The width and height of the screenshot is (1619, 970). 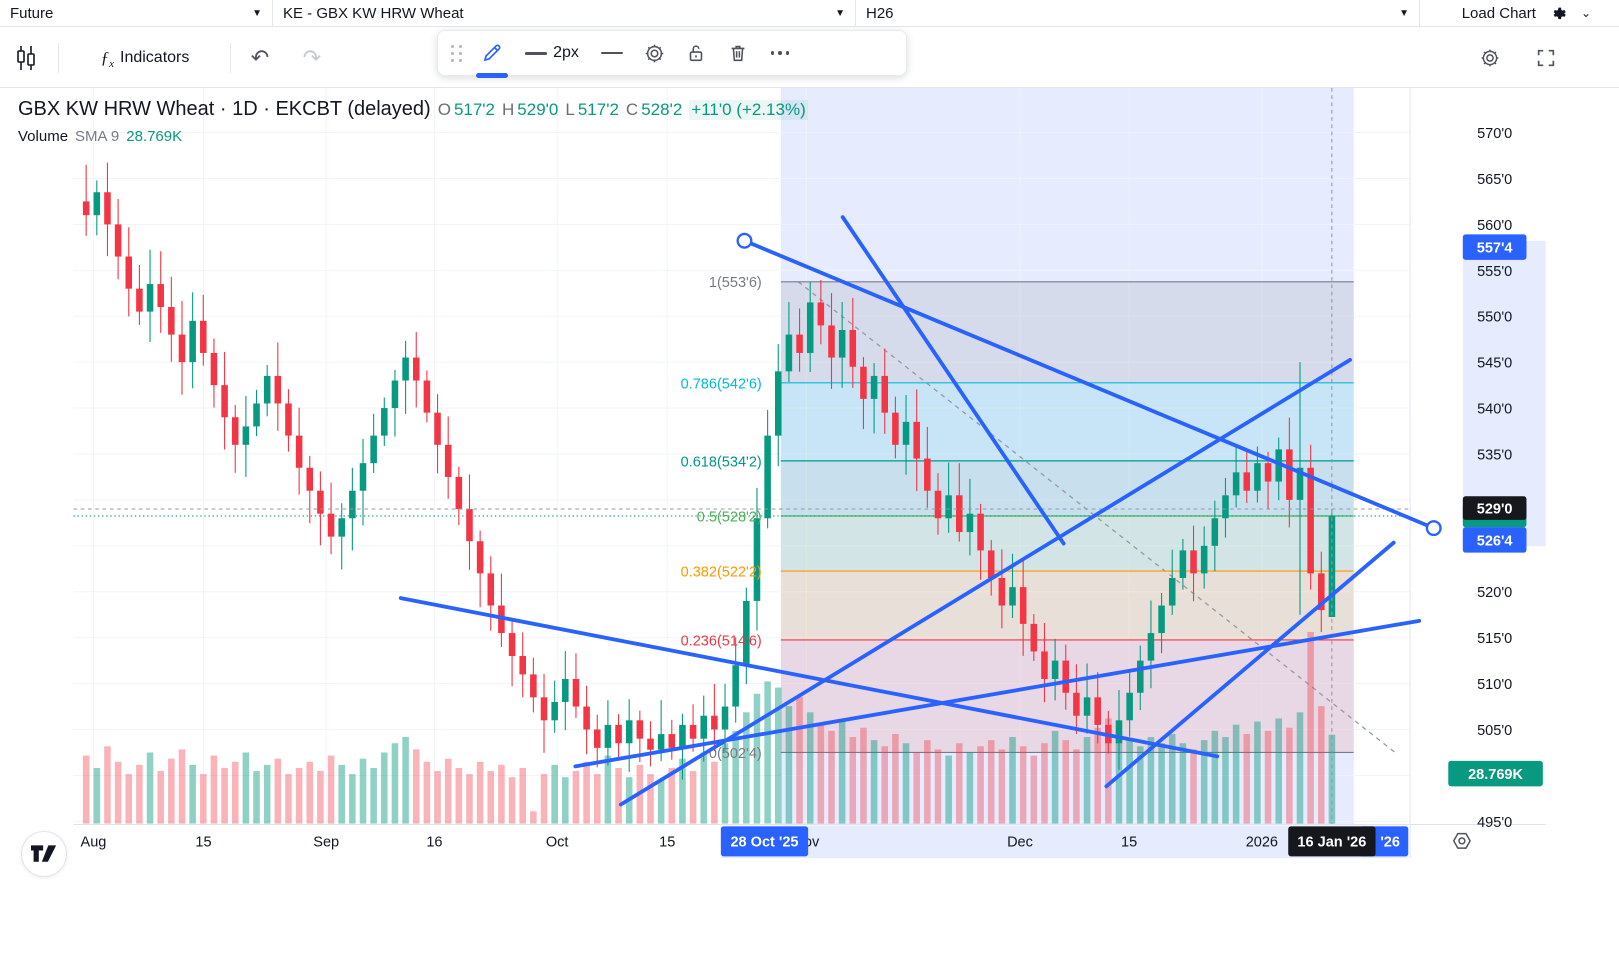 I want to click on symbol-title: GBX KW HRW Wheat · 1D · EKCBT (delayed), so click(x=224, y=109).